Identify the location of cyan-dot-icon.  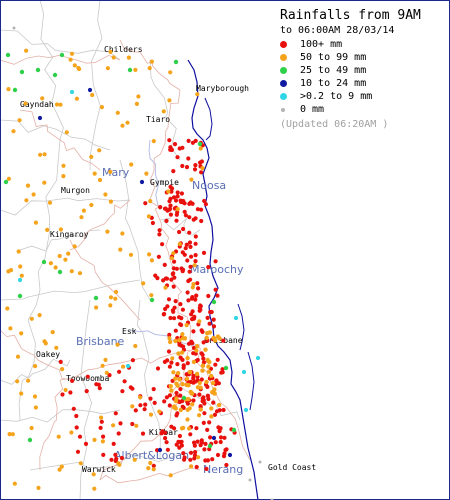
(283, 96).